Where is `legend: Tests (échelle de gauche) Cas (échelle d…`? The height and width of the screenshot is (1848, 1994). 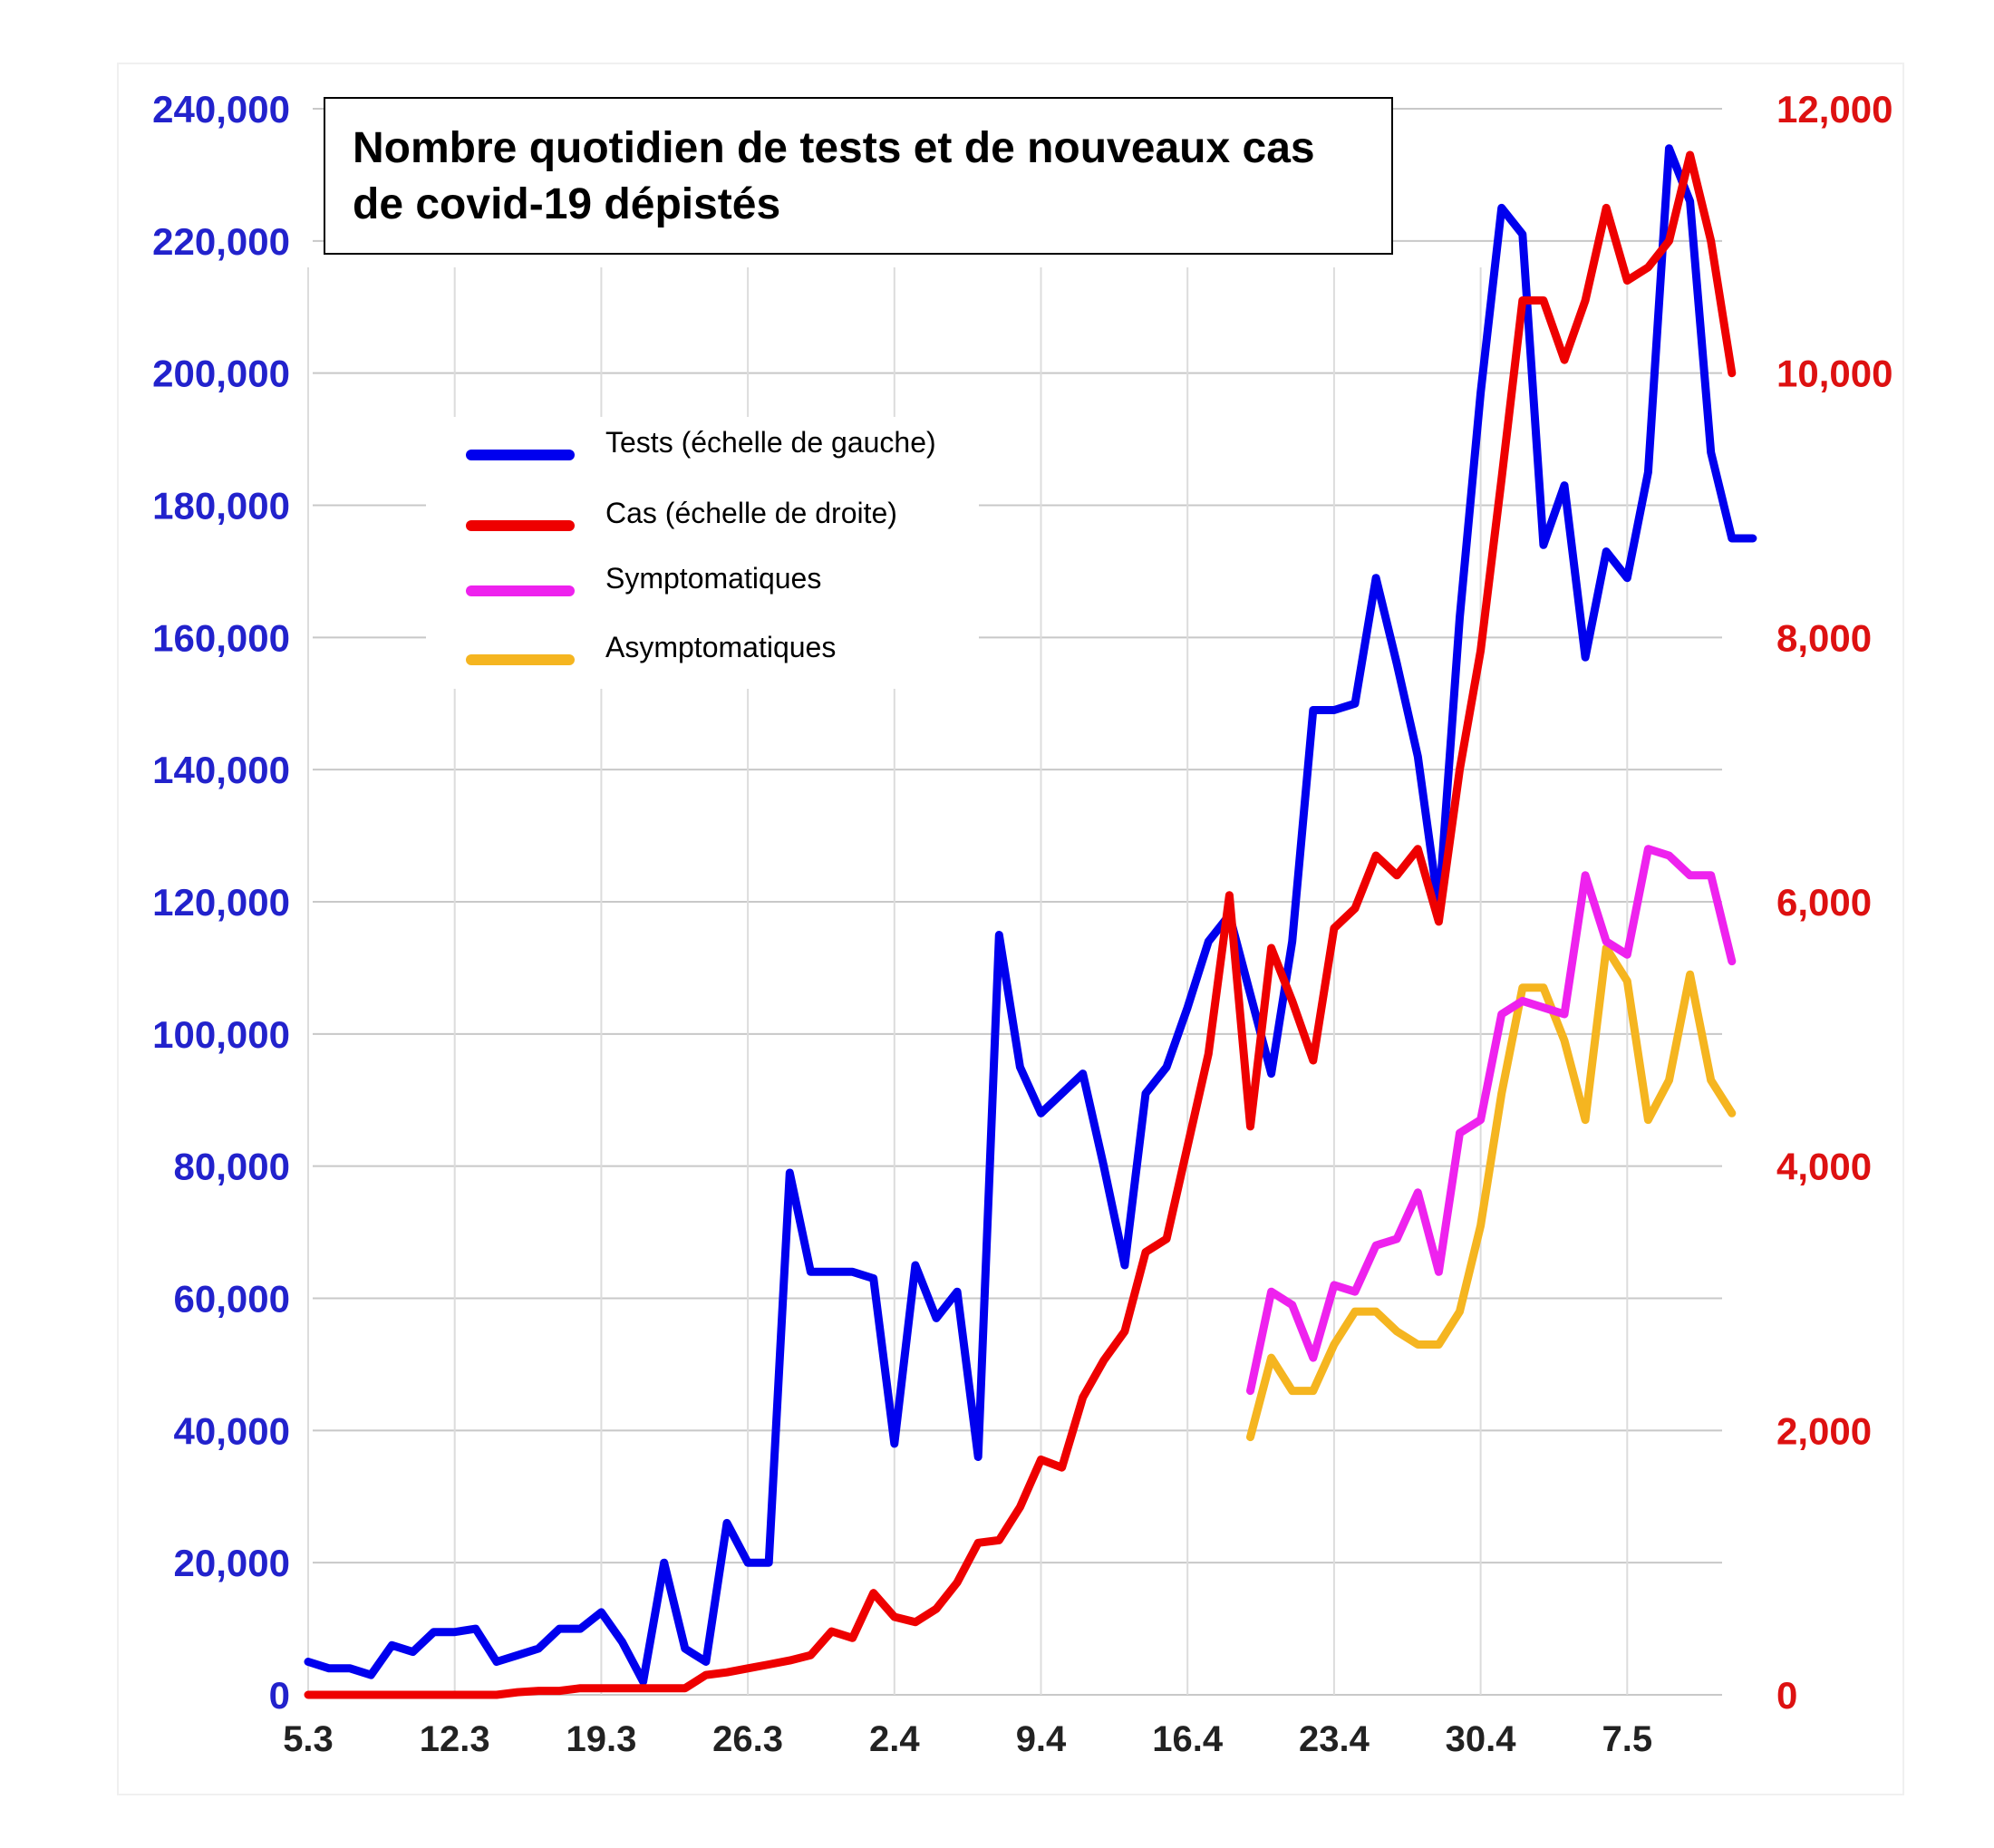 legend: Tests (échelle de gauche) Cas (échelle d… is located at coordinates (702, 553).